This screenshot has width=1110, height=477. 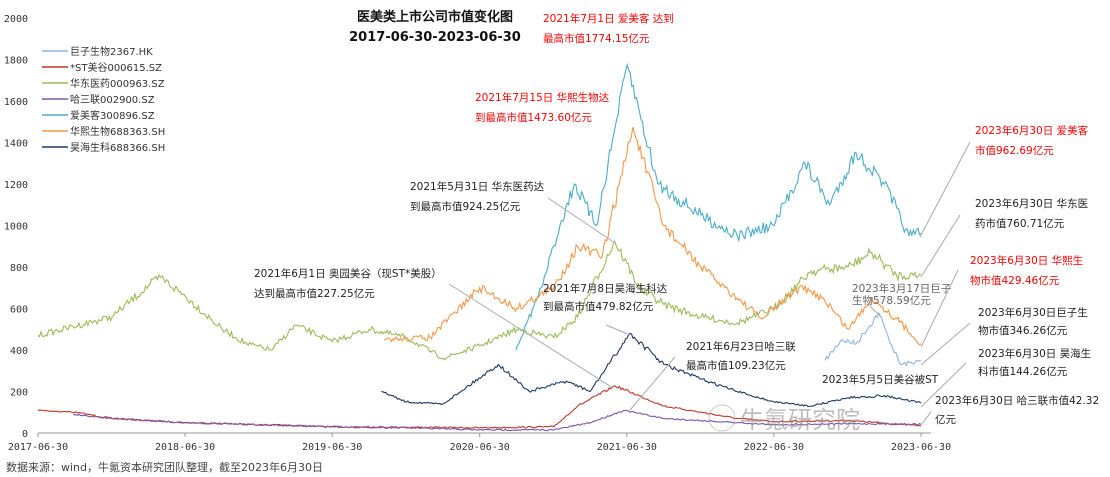 What do you see at coordinates (480, 447) in the screenshot?
I see `x-tick-label: 2020-06-30` at bounding box center [480, 447].